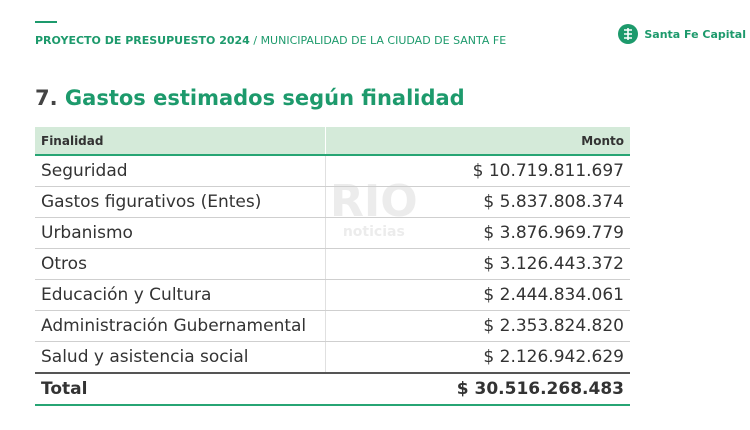 The image size is (750, 430). I want to click on section-number: 7., so click(46, 98).